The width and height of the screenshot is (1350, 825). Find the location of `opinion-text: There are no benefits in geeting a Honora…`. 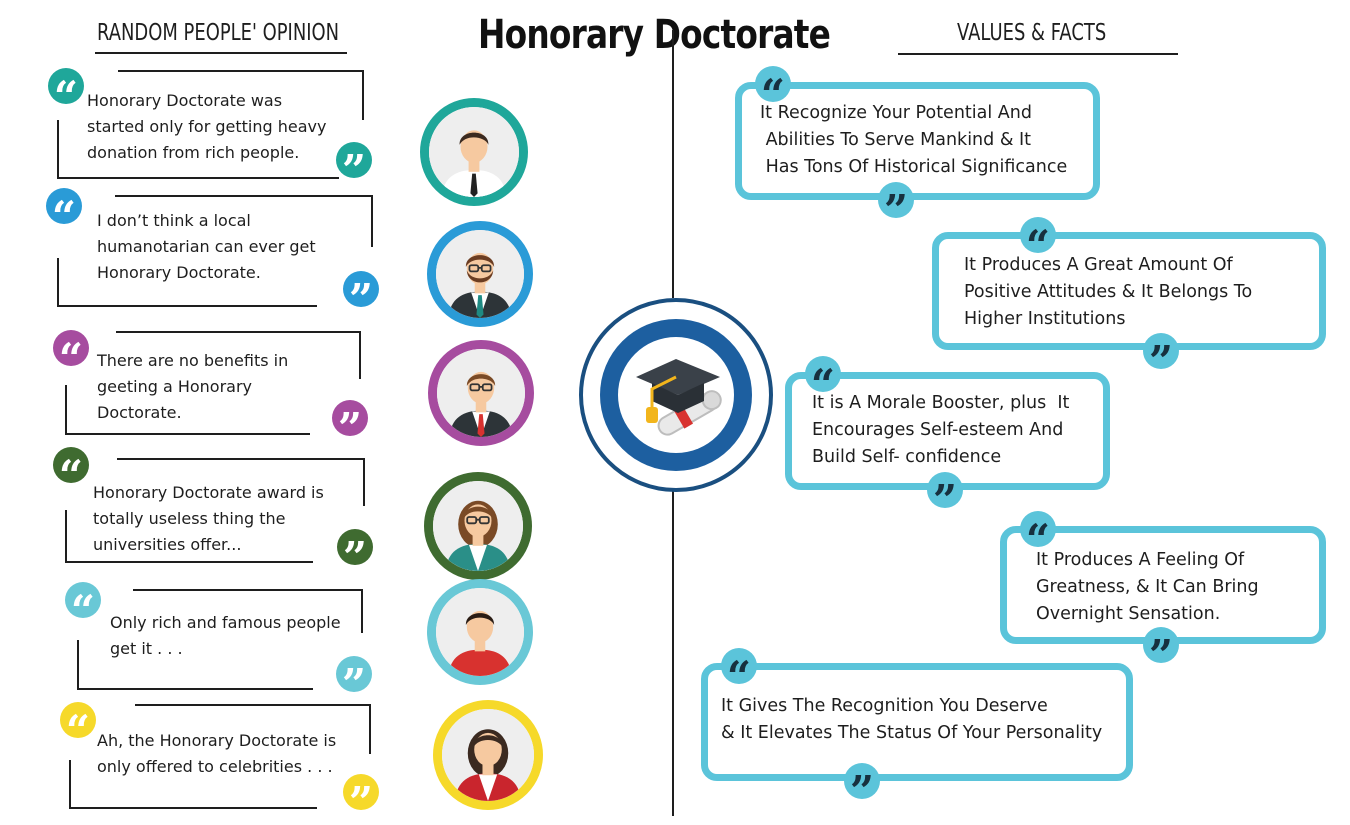

opinion-text: There are no benefits in geeting a Honora… is located at coordinates (192, 387).